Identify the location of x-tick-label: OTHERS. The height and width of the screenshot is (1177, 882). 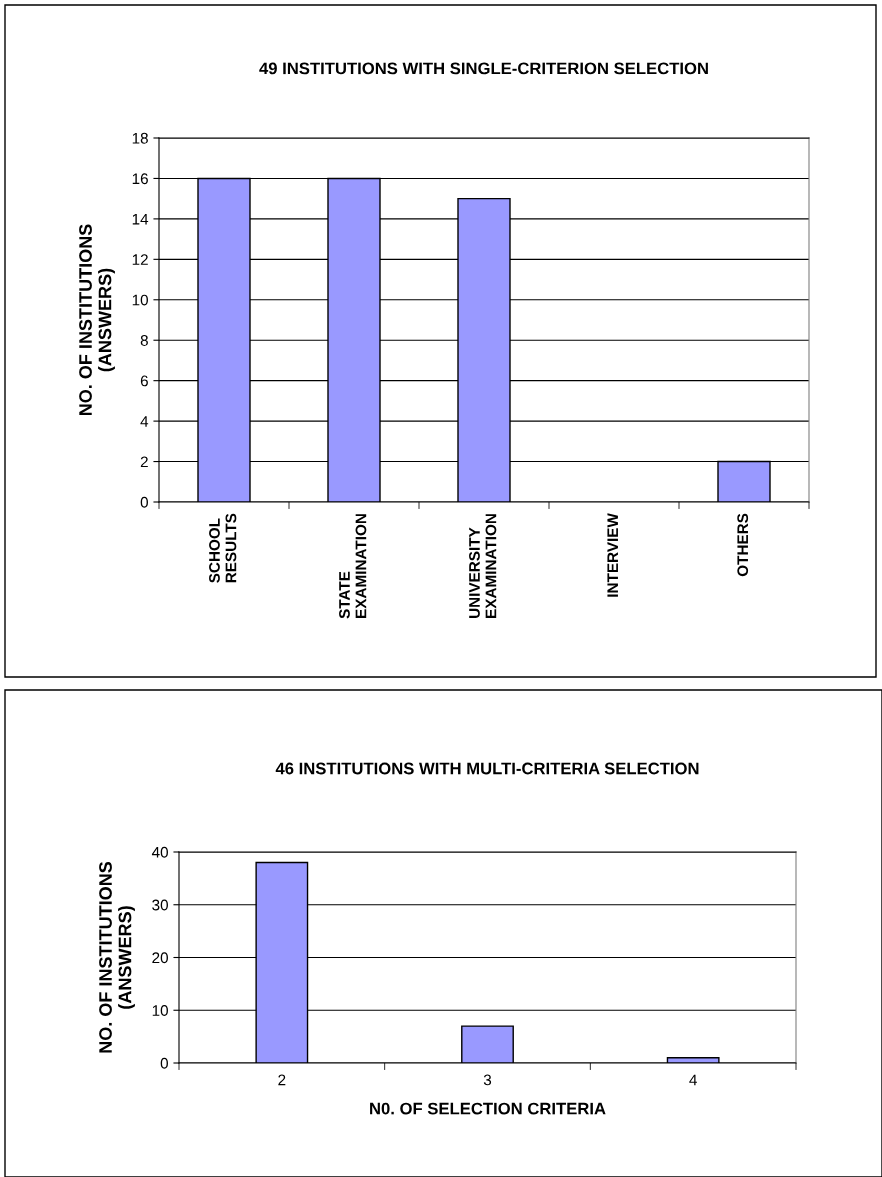
(743, 545).